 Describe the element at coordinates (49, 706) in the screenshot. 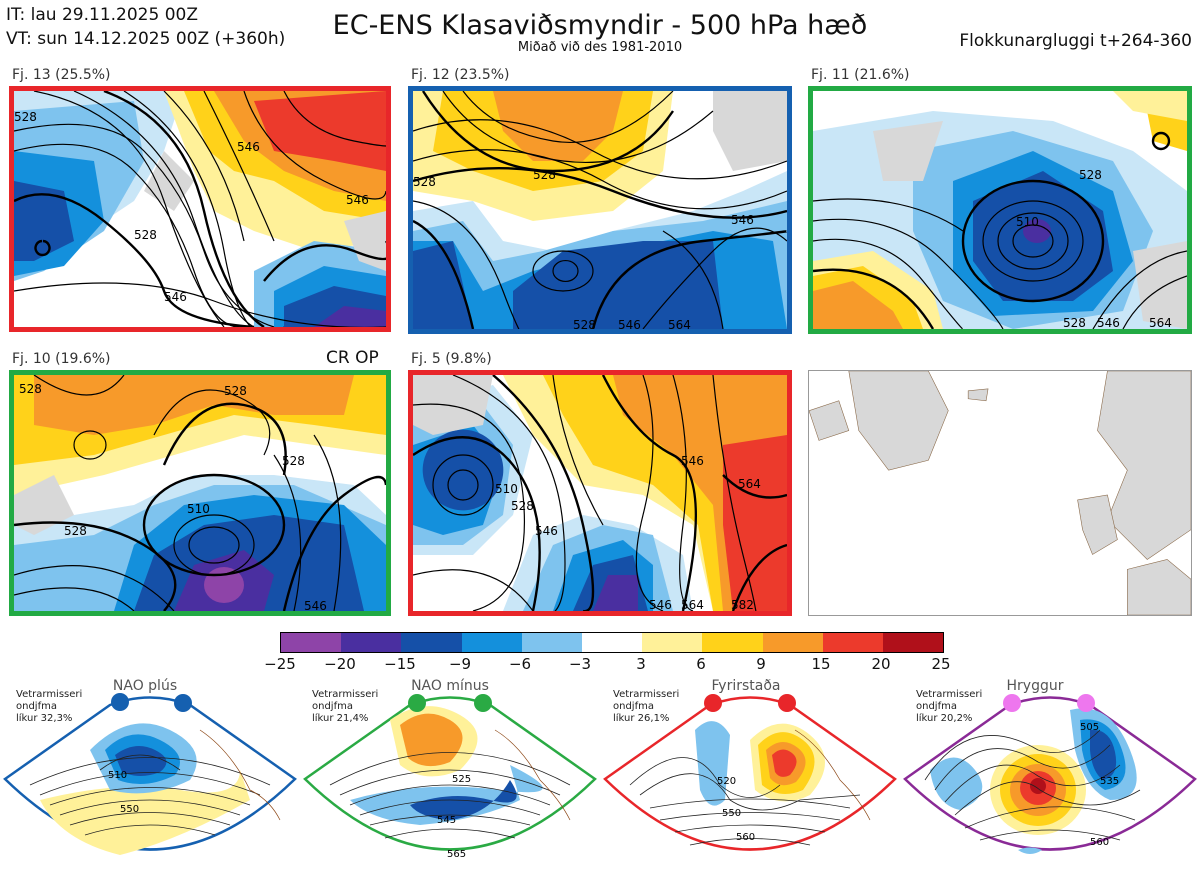

I see `regime-note: Vetrarmisseri ondjfma líkur 32,3%` at that location.